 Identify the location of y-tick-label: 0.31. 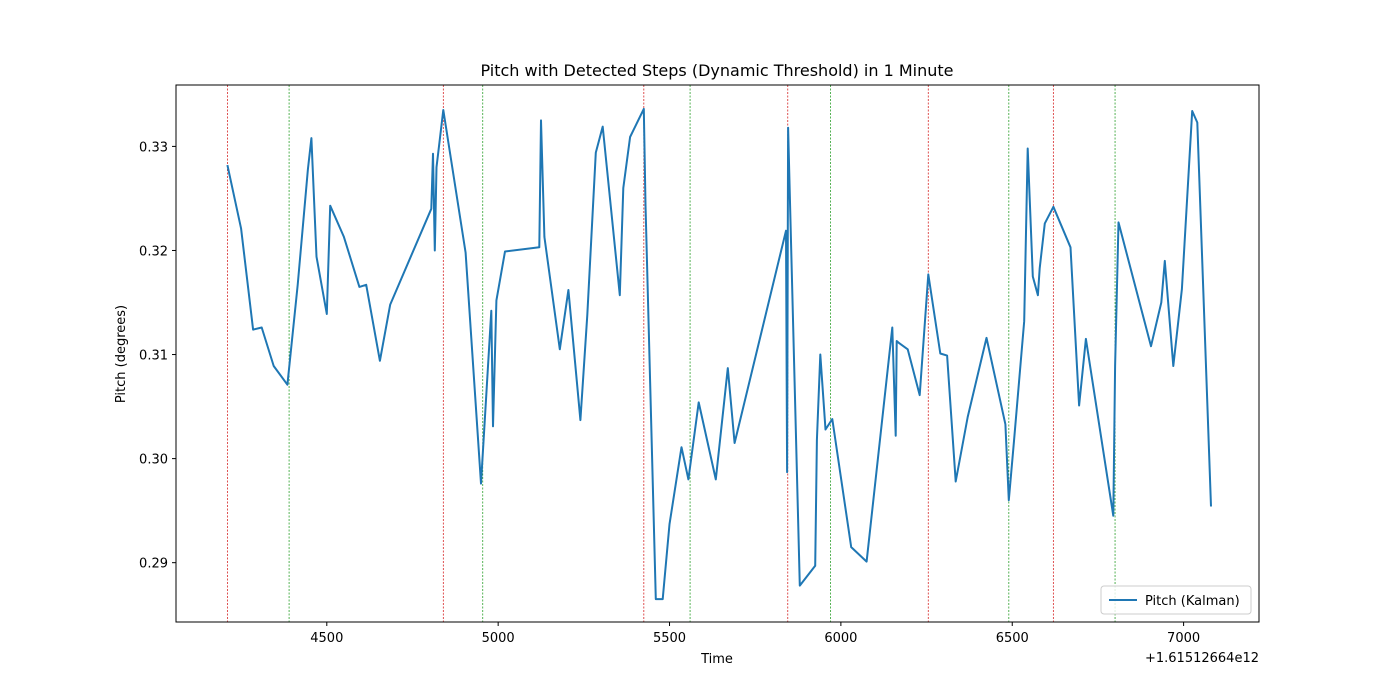
(153, 356).